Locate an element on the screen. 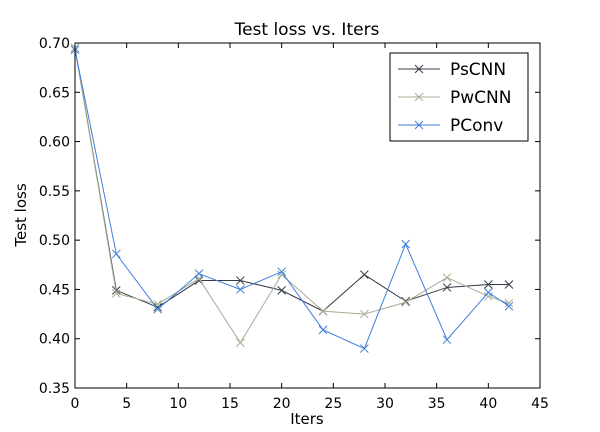 The image size is (600, 432). x-axis-label: Iters is located at coordinates (307, 419).